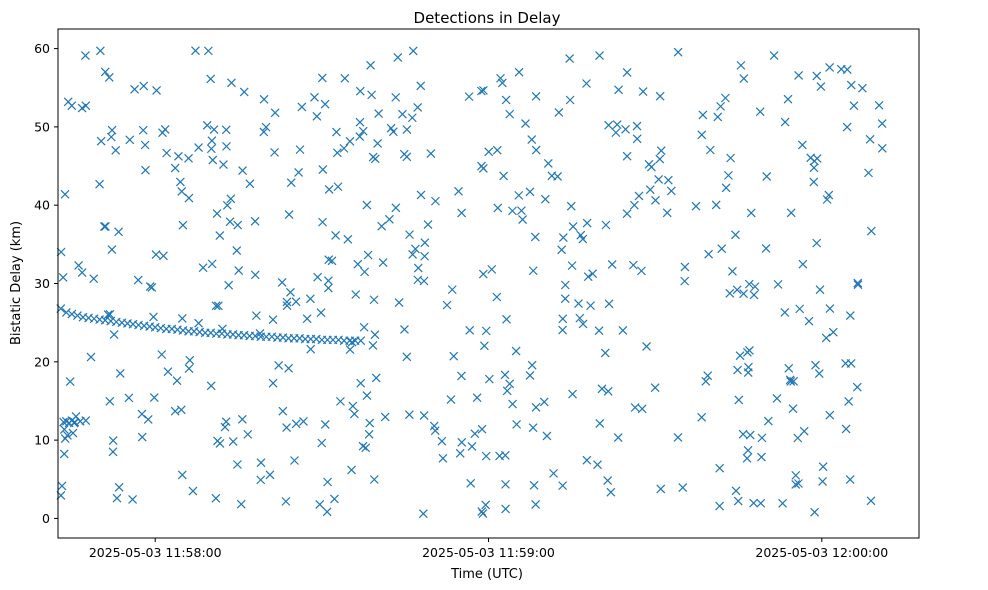 The height and width of the screenshot is (590, 988). What do you see at coordinates (73, 433) in the screenshot?
I see `data-point-cluster` at bounding box center [73, 433].